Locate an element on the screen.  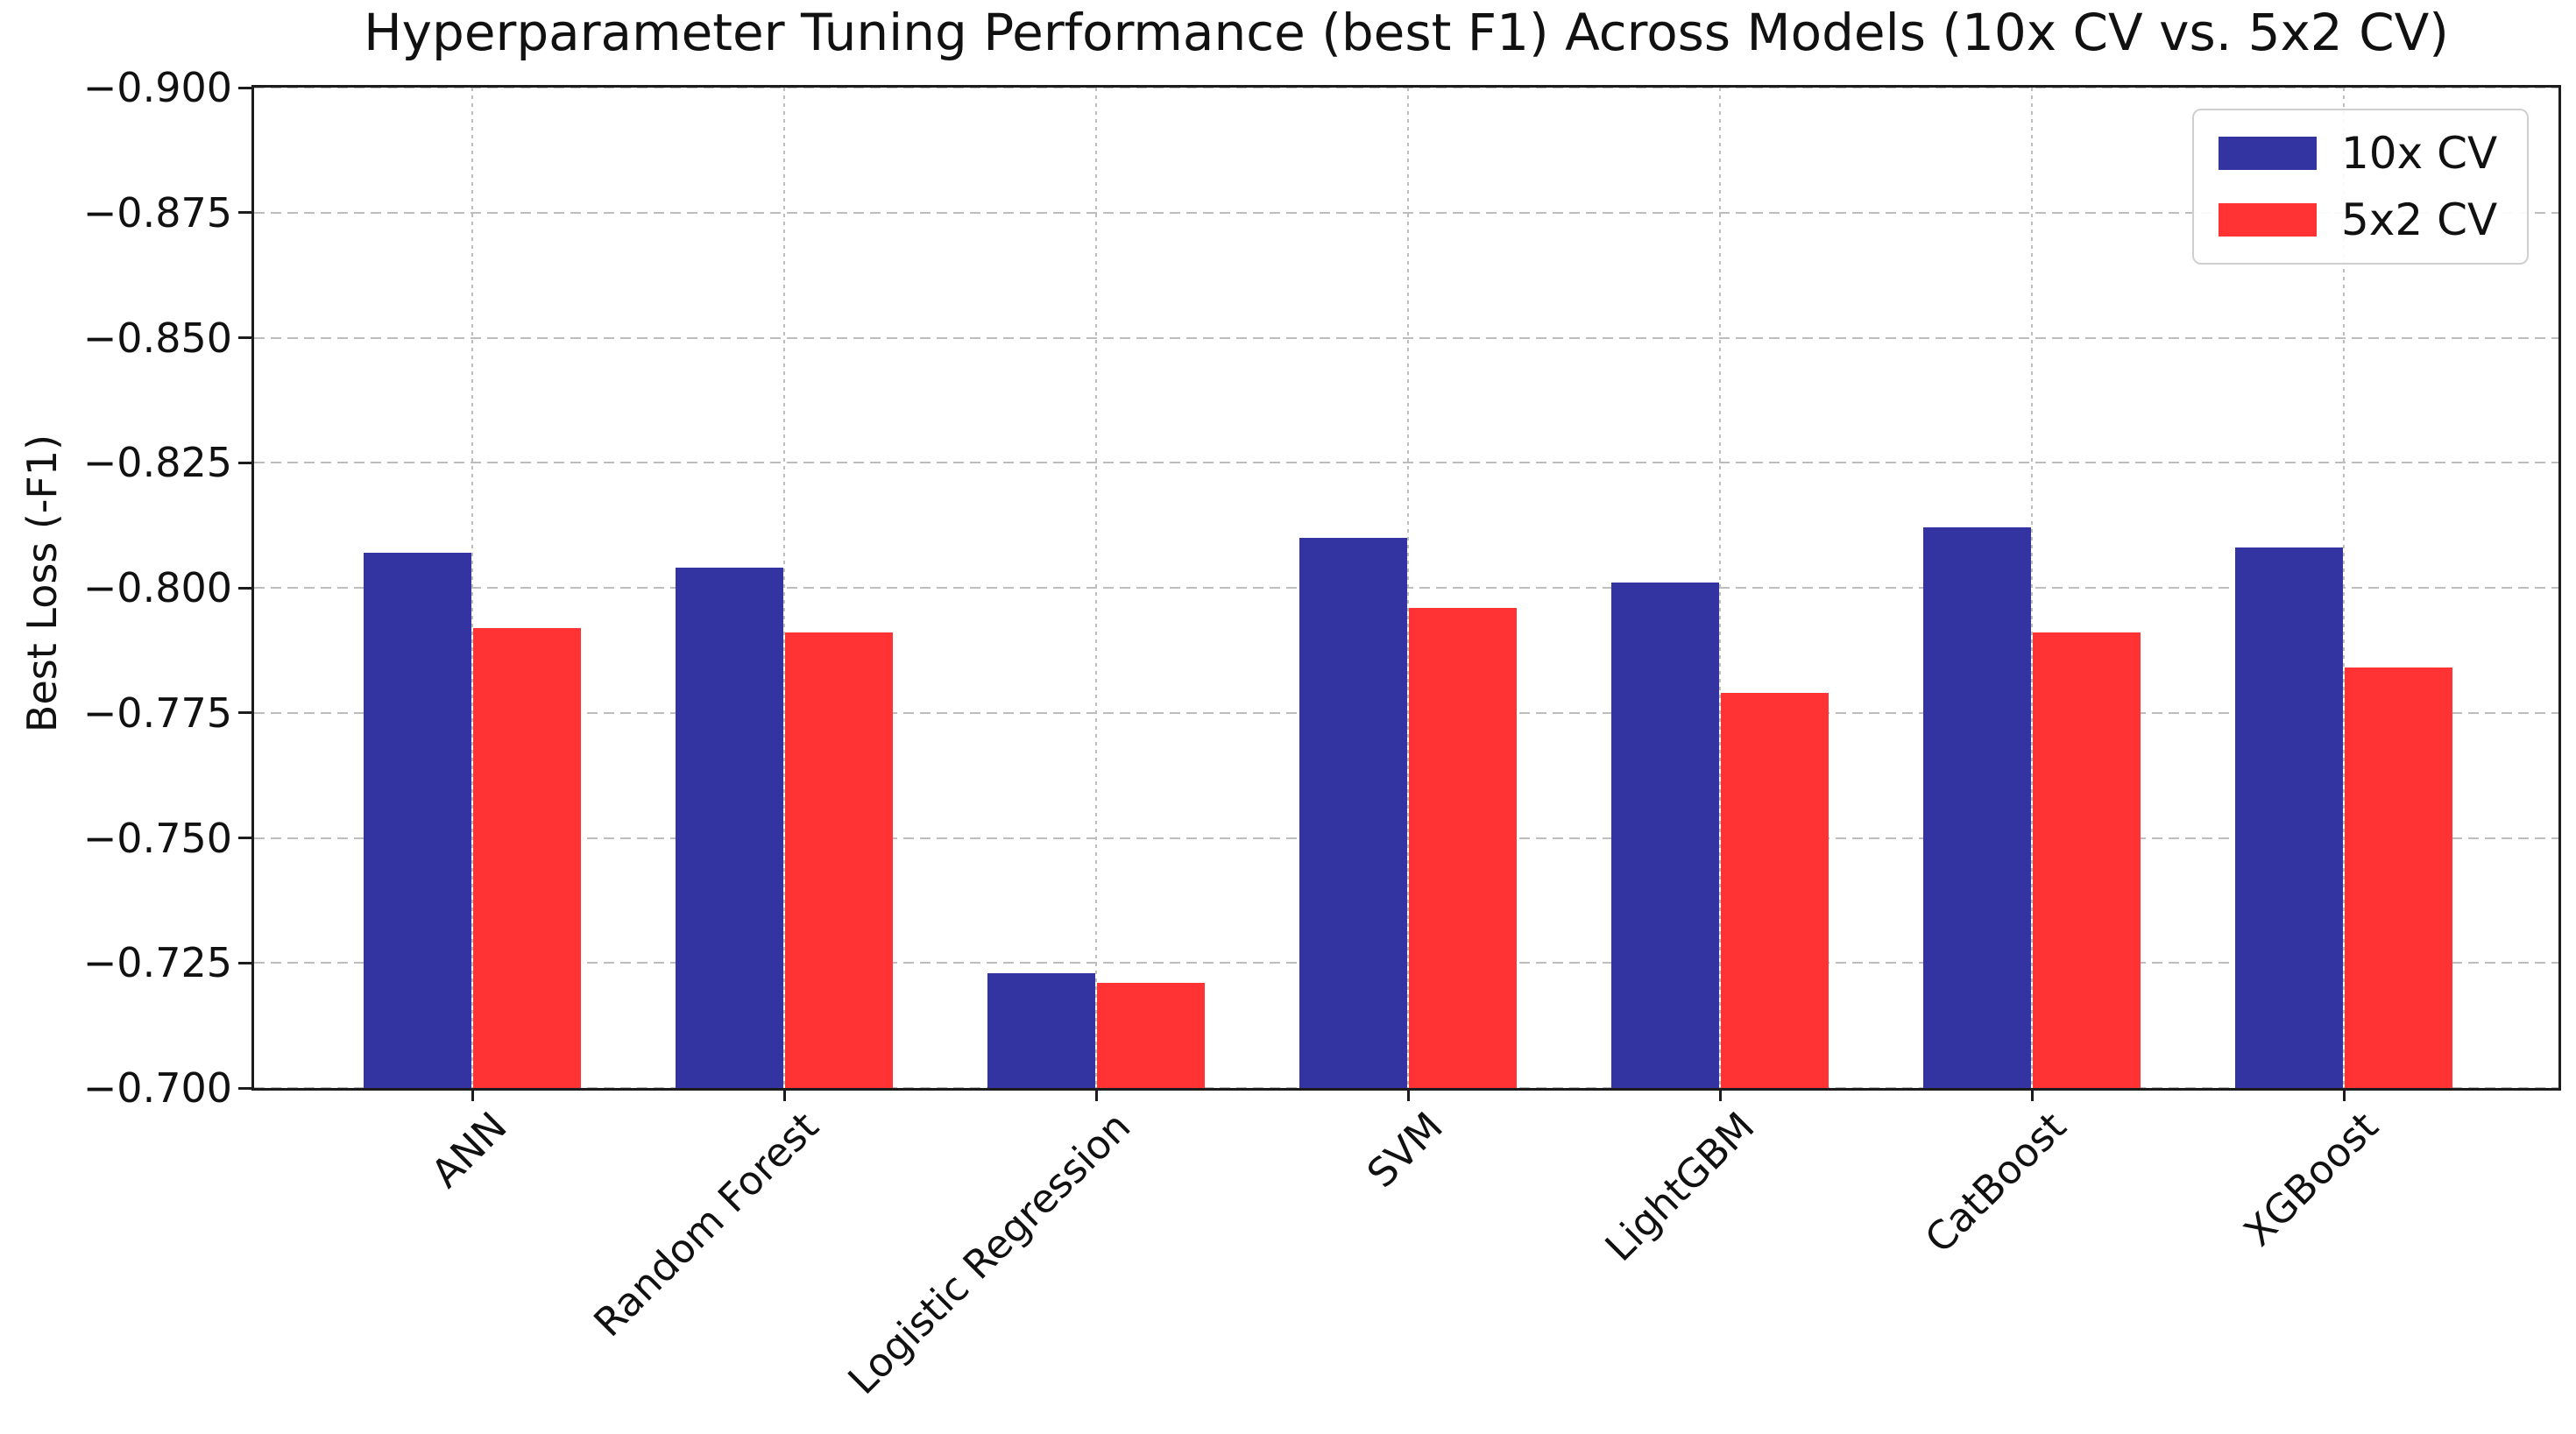
x-tick-label-lightgbm: LightGBM is located at coordinates (1680, 1187).